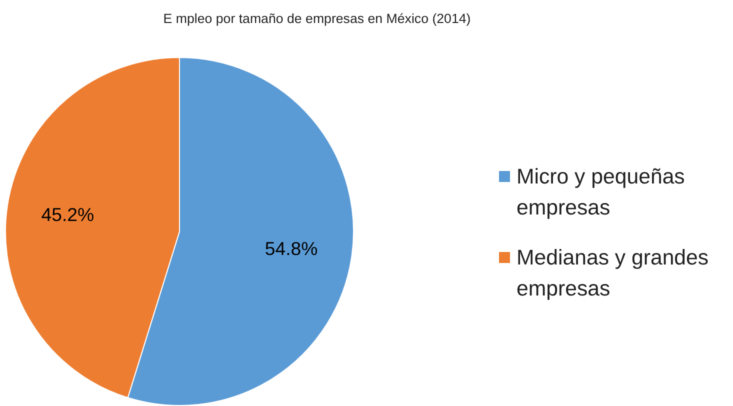  What do you see at coordinates (67, 215) in the screenshot?
I see `data-label: 45.2%` at bounding box center [67, 215].